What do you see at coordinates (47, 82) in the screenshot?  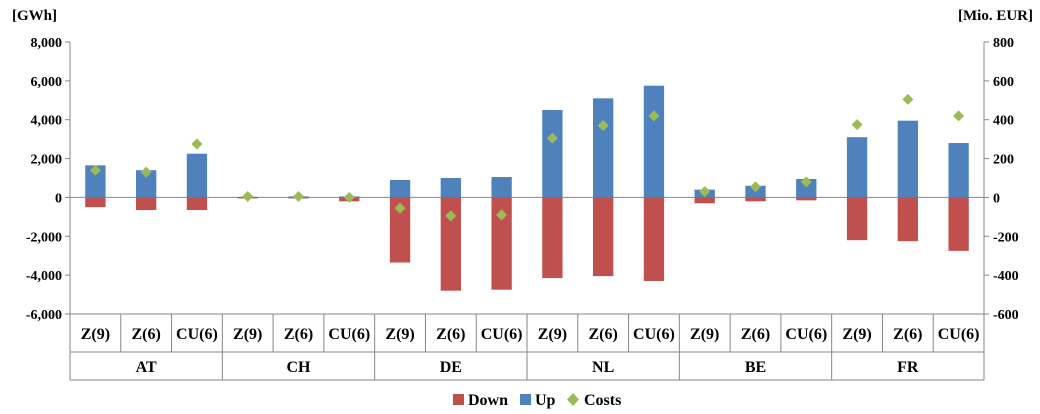 I see `left-tick-label: 6,000` at bounding box center [47, 82].